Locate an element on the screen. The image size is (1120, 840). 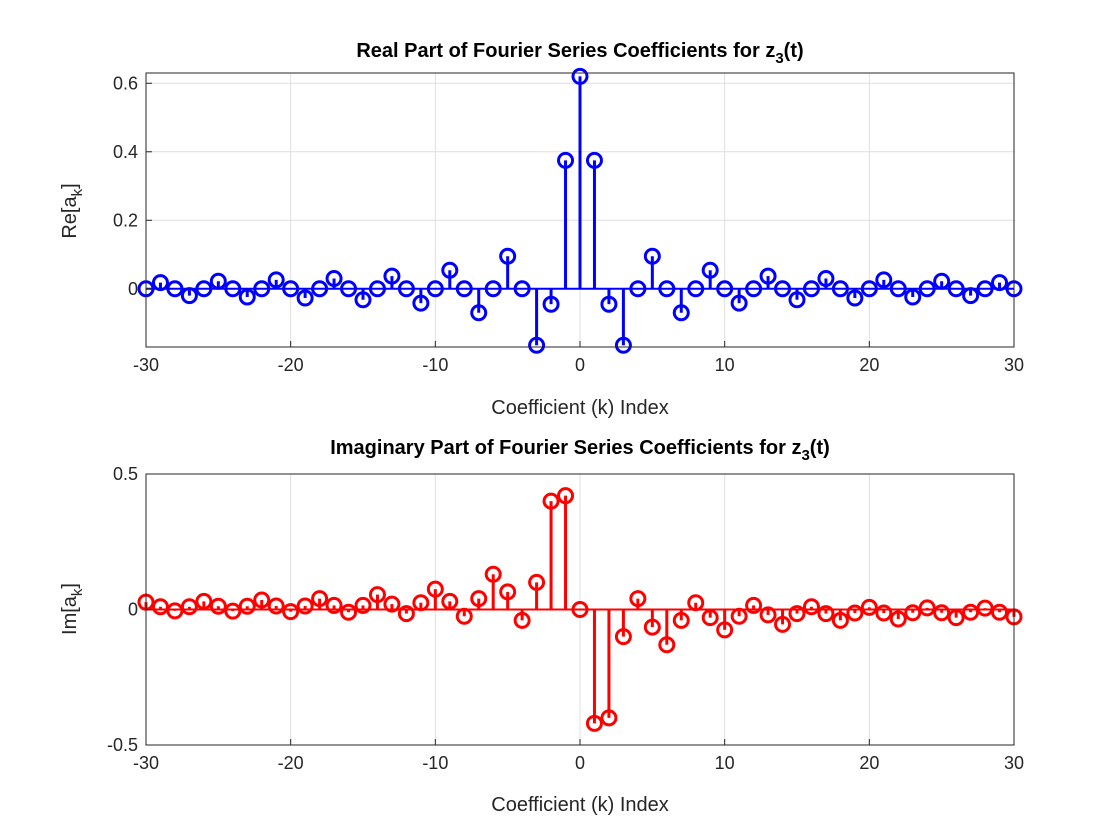
x-tick-label: 0 is located at coordinates (580, 365).